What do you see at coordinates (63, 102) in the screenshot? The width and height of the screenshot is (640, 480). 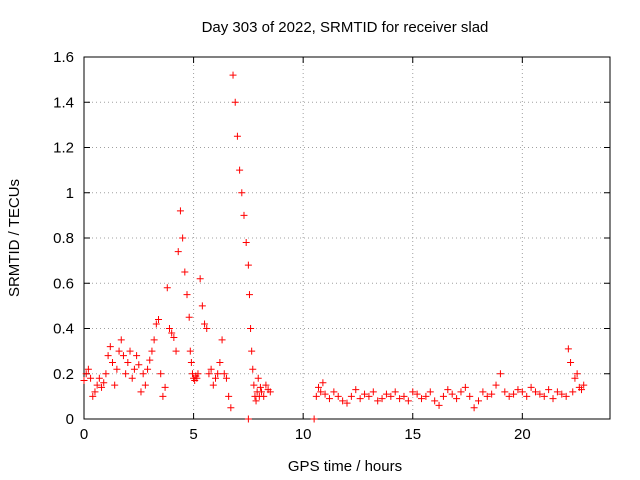 I see `y-tick-label: 1.4` at bounding box center [63, 102].